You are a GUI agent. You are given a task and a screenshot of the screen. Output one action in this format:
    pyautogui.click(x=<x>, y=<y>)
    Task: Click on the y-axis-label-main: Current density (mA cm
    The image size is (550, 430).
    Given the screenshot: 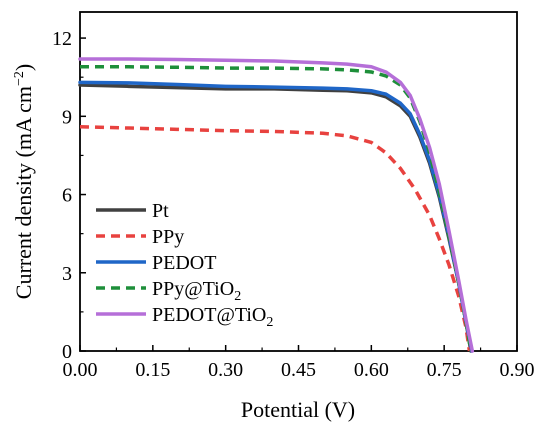 What is the action you would take?
    pyautogui.click(x=23, y=192)
    